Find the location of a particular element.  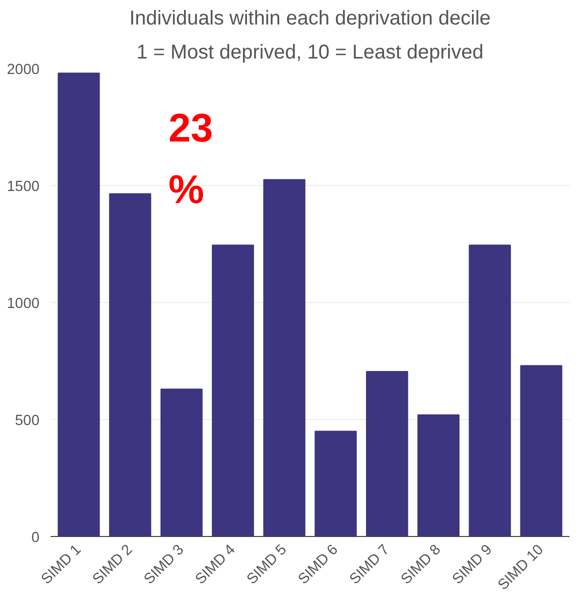

y-tick-label: 500 is located at coordinates (27, 421).